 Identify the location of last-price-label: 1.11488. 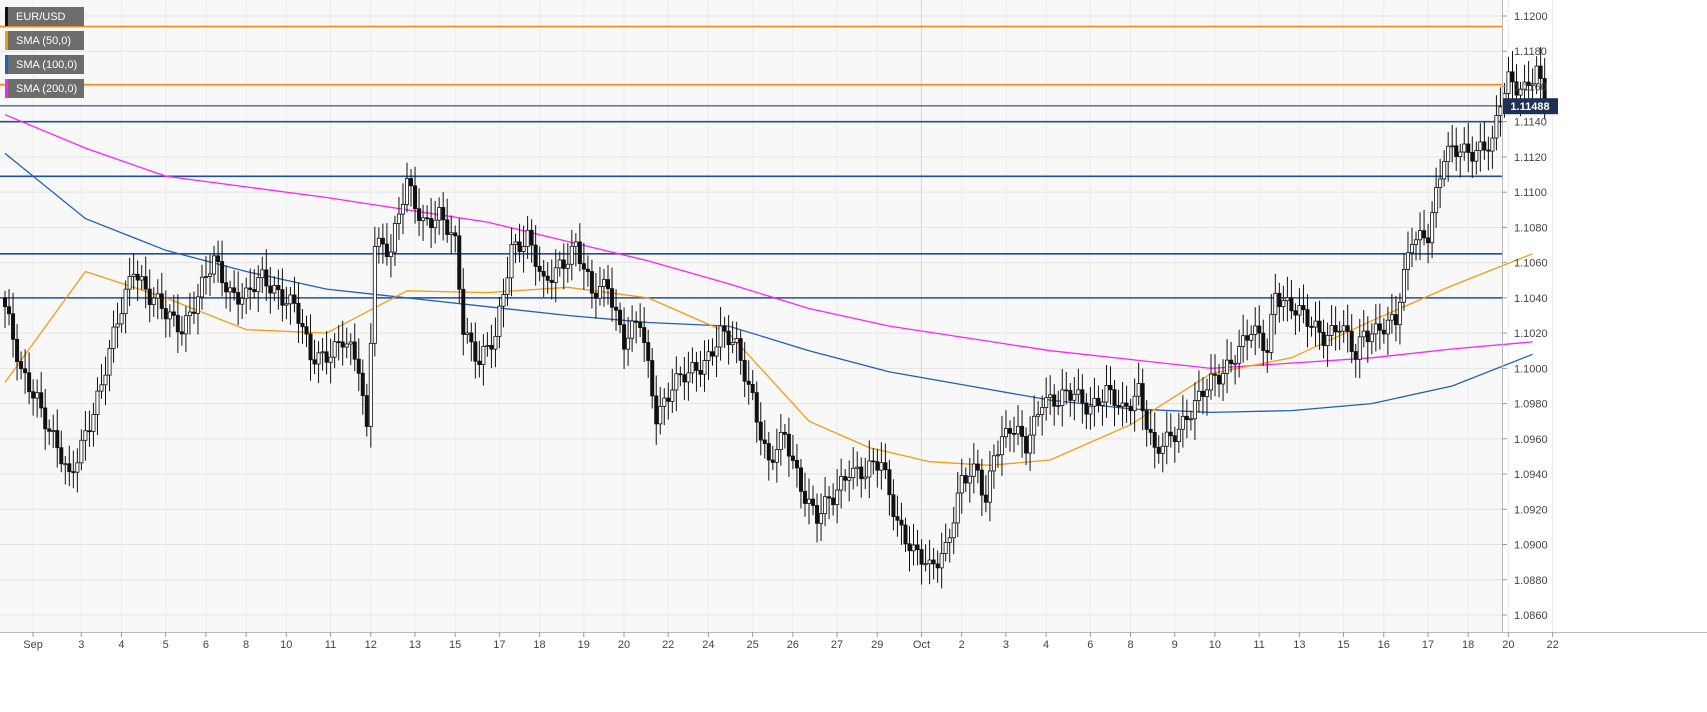
(1530, 106).